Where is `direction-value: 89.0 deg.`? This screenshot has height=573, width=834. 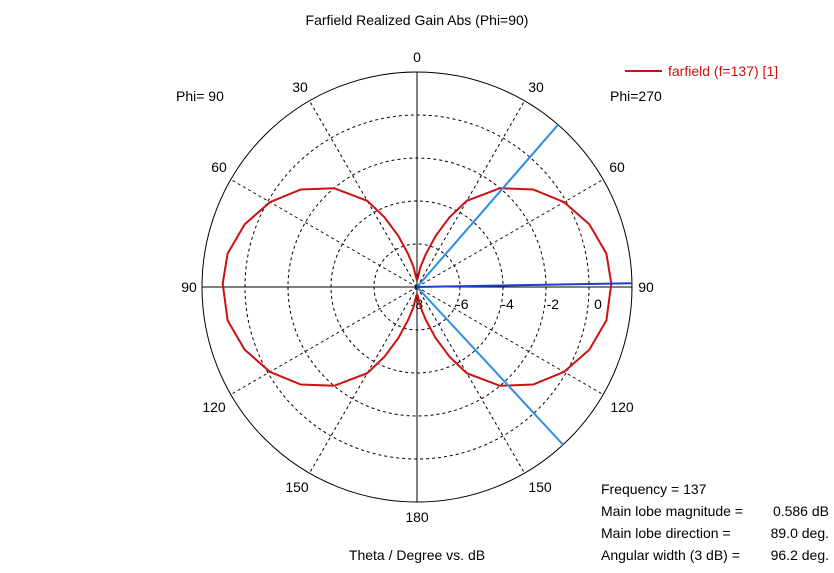
direction-value: 89.0 deg. is located at coordinates (799, 533).